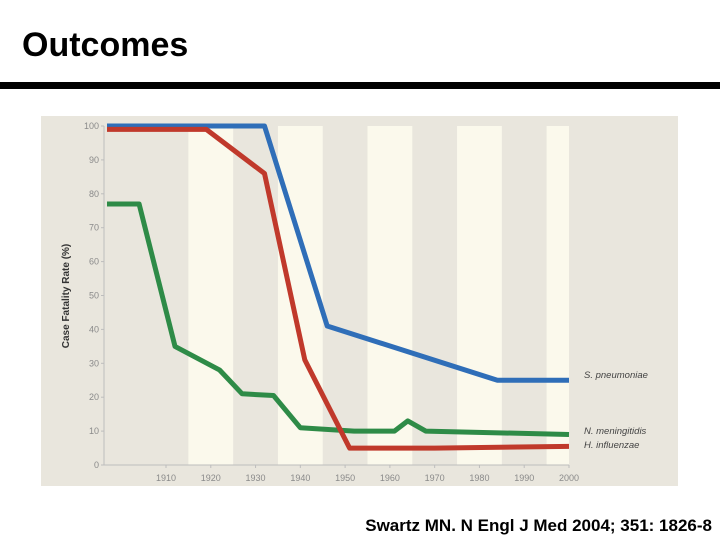 Image resolution: width=720 pixels, height=540 pixels. I want to click on x-tick-label-1910: 1910, so click(166, 478).